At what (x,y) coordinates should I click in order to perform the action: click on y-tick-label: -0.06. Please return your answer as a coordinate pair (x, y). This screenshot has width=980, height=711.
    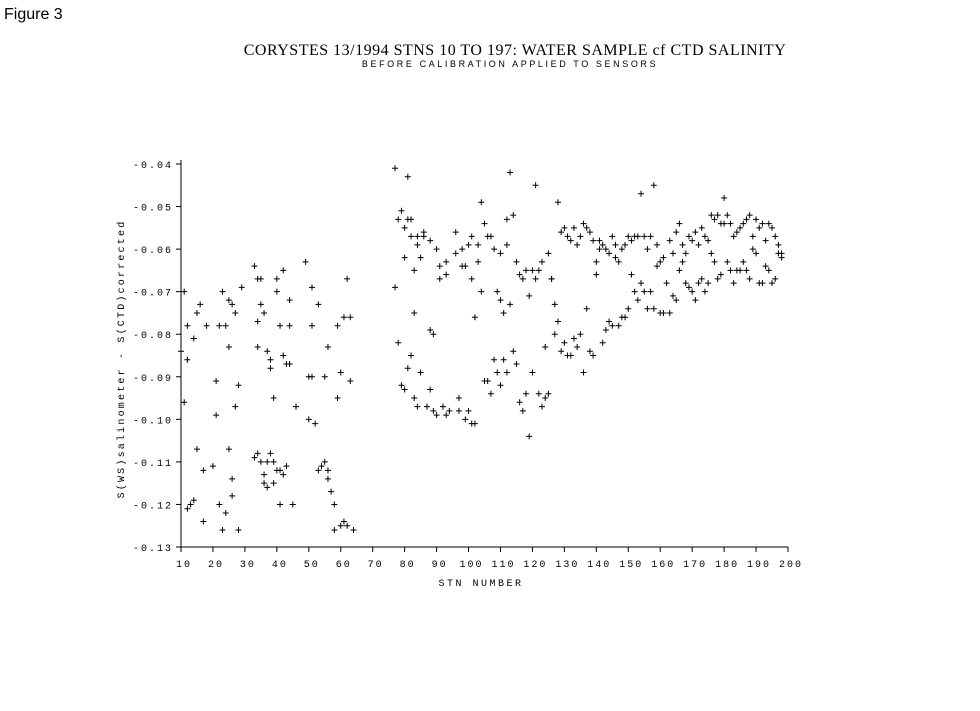
    Looking at the image, I should click on (153, 251).